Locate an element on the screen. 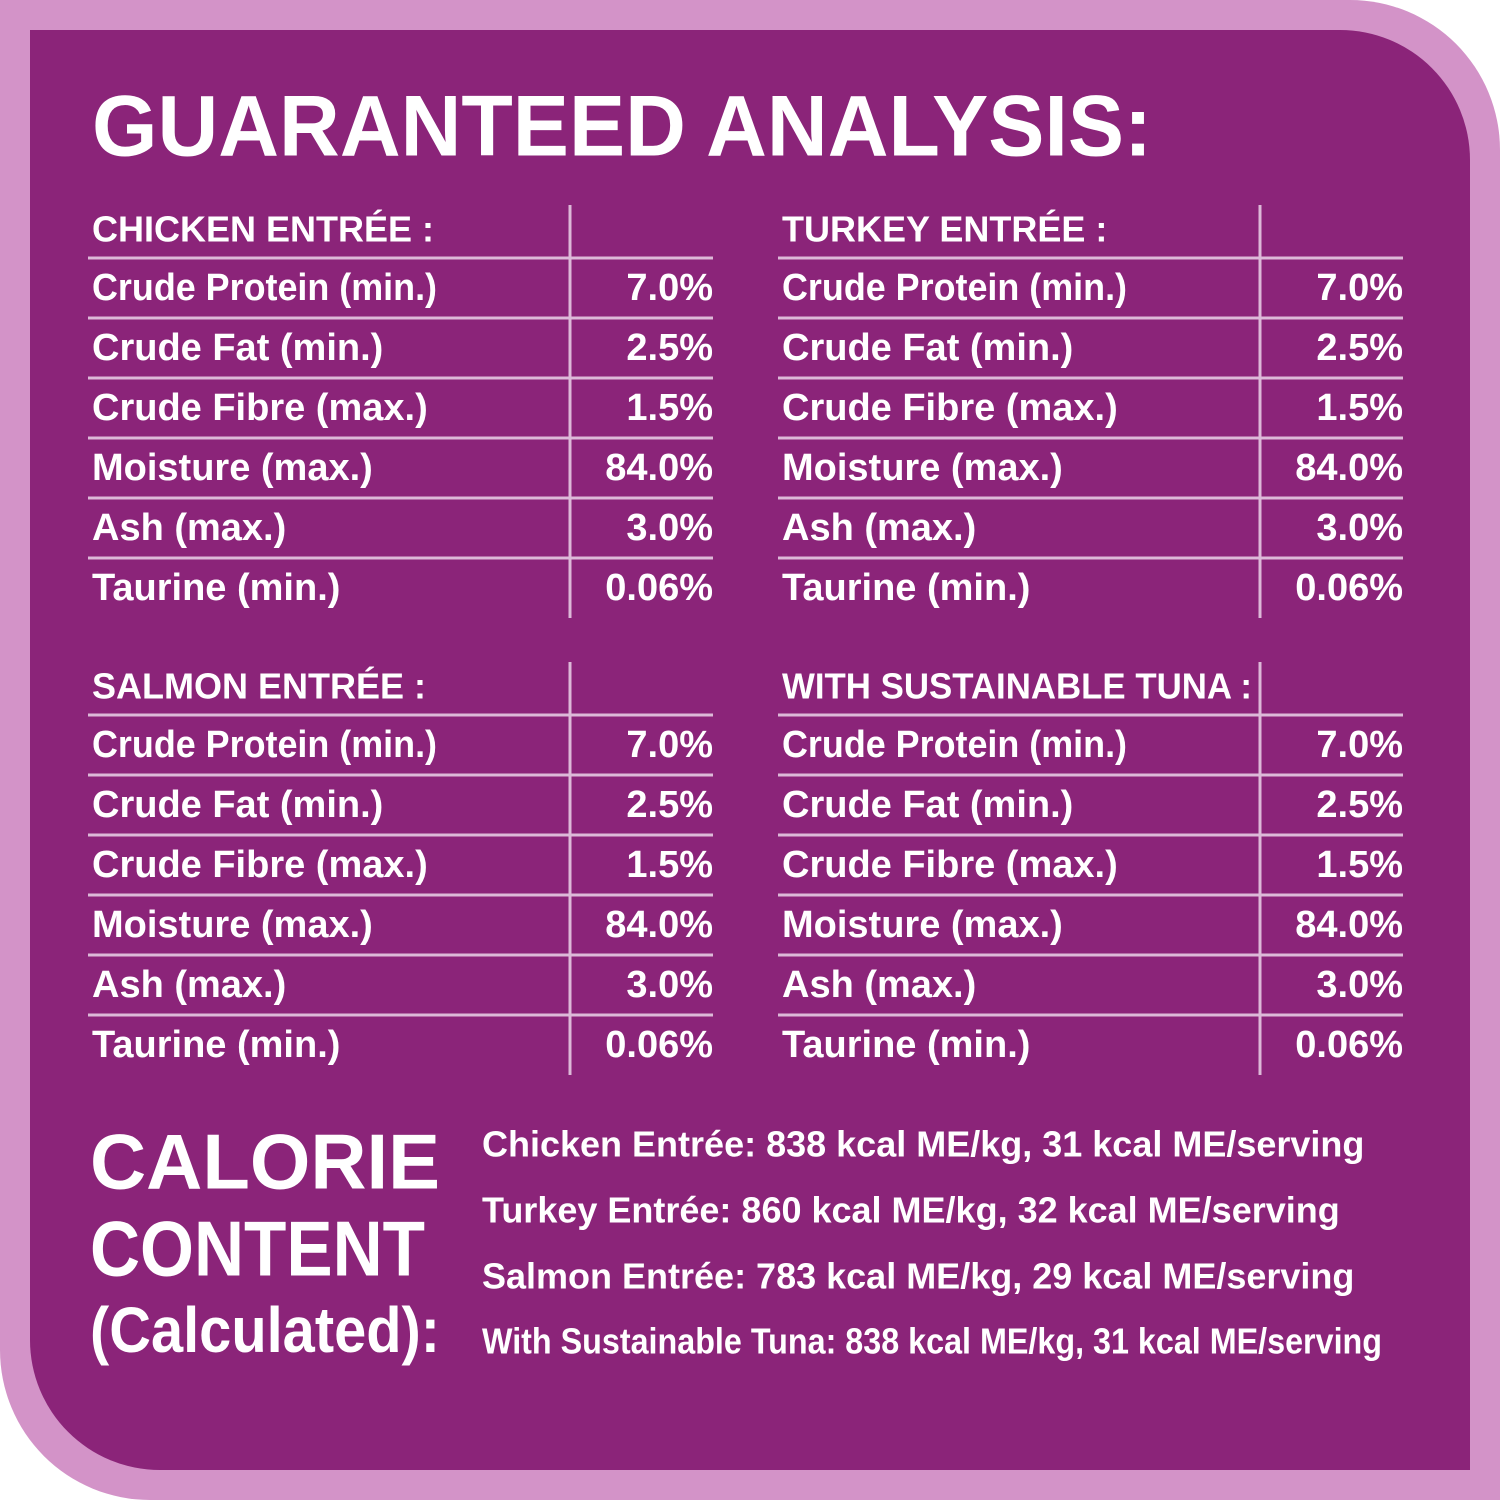 This screenshot has width=1500, height=1500. table-title: SALMON ENTRÉE : is located at coordinates (259, 686).